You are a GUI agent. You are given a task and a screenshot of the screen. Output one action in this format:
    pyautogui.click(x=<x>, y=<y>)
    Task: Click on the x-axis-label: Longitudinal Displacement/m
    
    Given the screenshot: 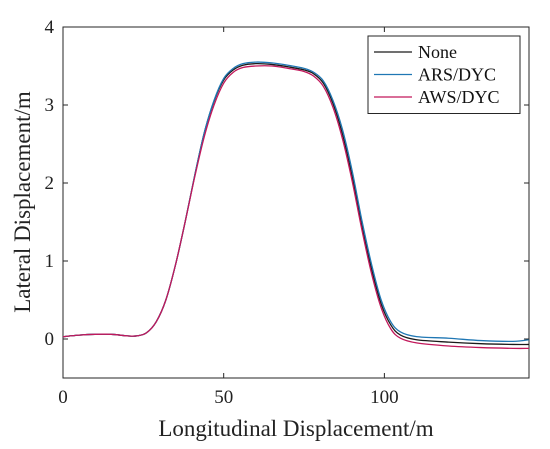 What is the action you would take?
    pyautogui.click(x=295, y=428)
    